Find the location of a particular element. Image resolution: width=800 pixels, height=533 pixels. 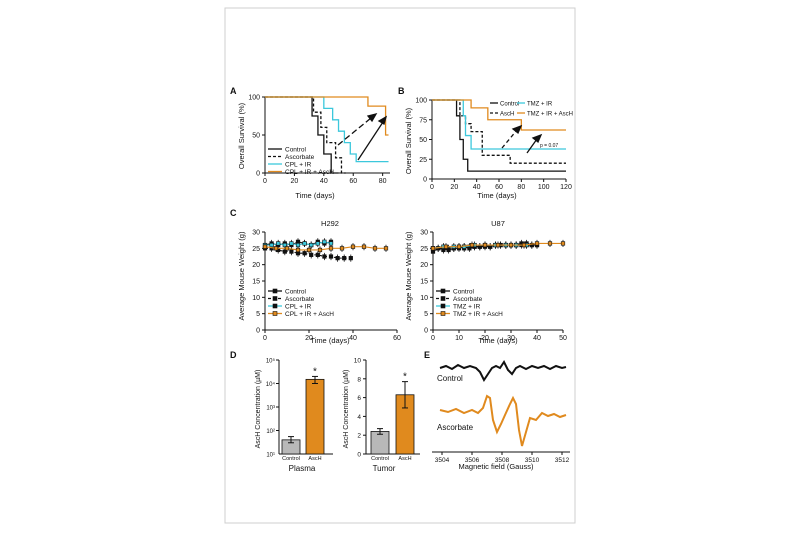

panel-a-legend-label: Control is located at coordinates (296, 150).